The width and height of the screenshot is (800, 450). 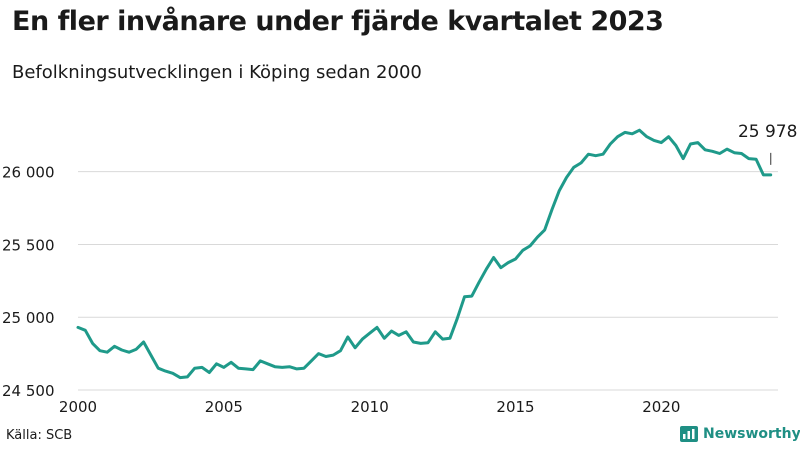 I want to click on x-tick-label: 2020, so click(x=661, y=407).